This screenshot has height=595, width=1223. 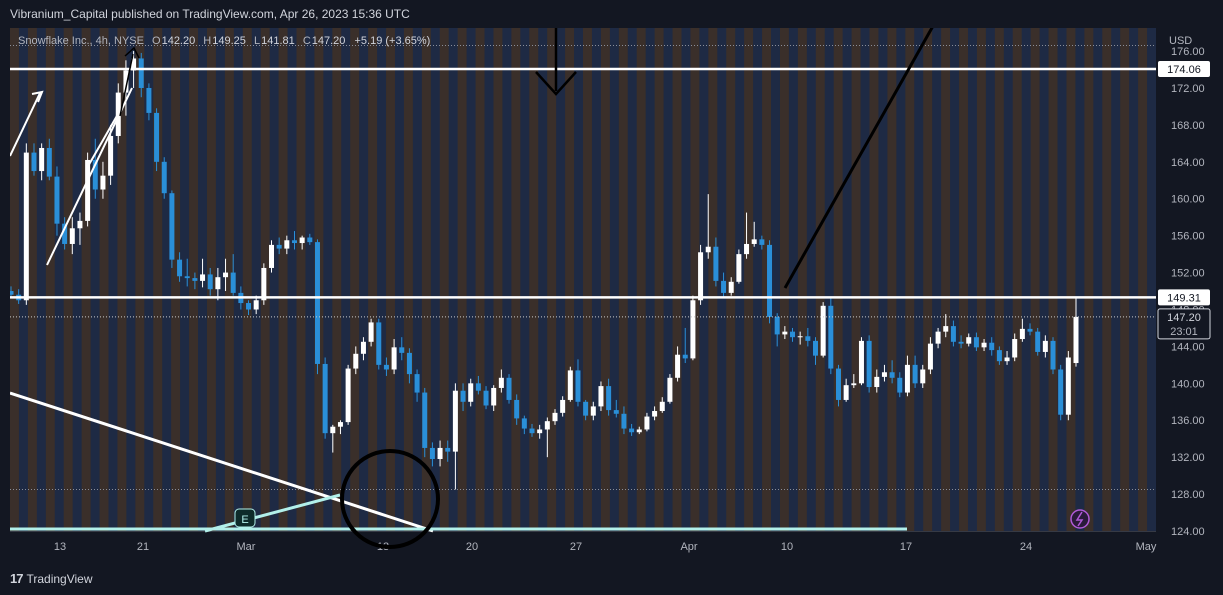 What do you see at coordinates (616, 549) in the screenshot?
I see `time-axis-panel` at bounding box center [616, 549].